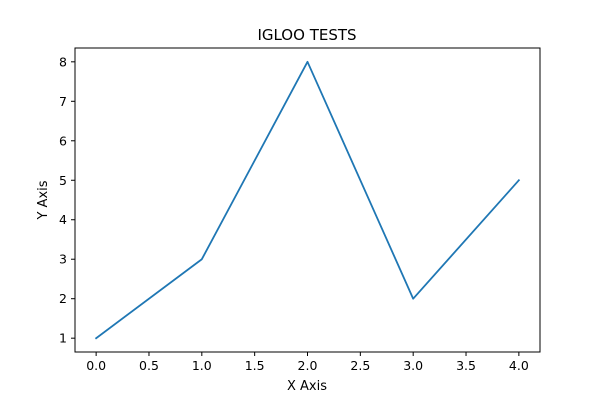 The image size is (600, 400). Describe the element at coordinates (43, 200) in the screenshot. I see `y-axis-label: Y Axis` at that location.